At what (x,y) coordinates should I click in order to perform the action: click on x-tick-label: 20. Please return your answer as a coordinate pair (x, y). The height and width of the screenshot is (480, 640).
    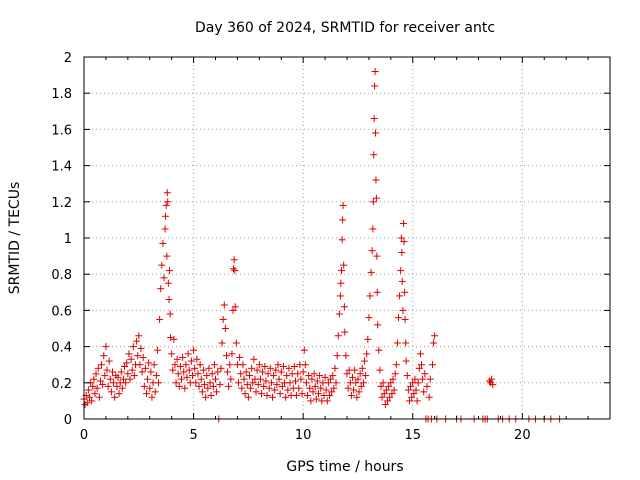
    Looking at the image, I should click on (522, 435).